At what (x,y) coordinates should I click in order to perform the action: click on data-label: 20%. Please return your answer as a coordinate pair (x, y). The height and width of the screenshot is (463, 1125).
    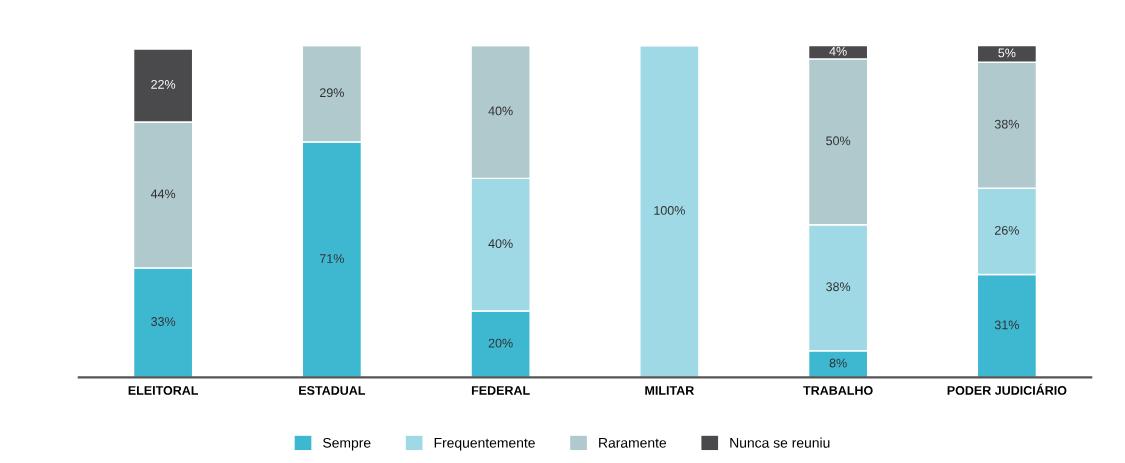
    Looking at the image, I should click on (500, 343).